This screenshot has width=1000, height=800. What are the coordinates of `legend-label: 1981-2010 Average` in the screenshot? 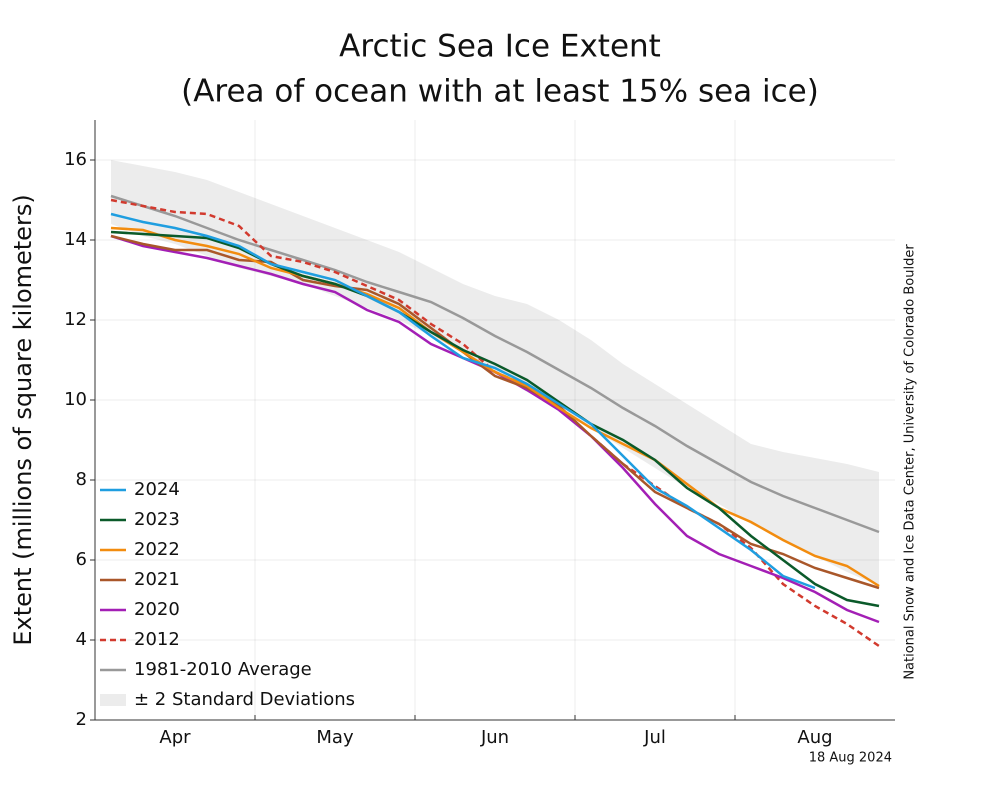 It's located at (223, 669).